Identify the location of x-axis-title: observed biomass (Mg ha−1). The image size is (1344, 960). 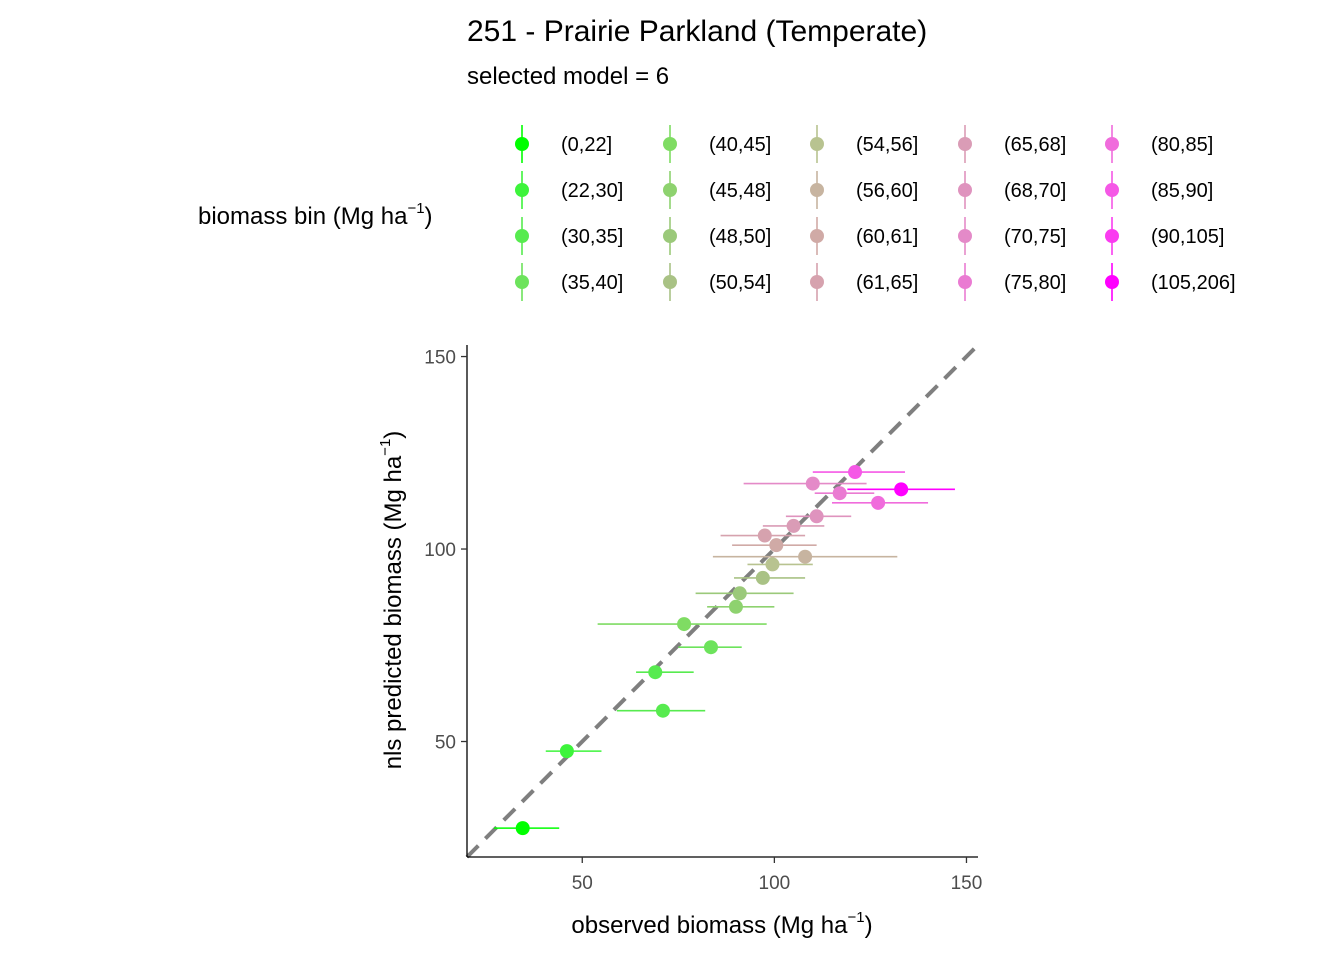
(721, 924).